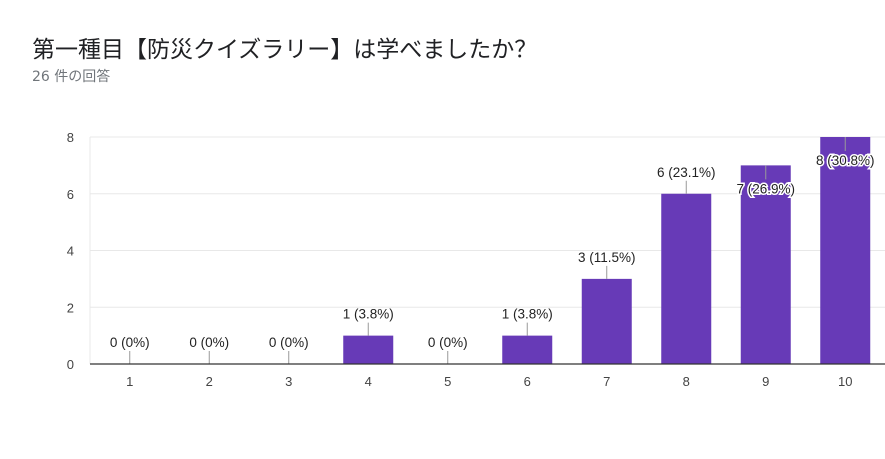  I want to click on x-tick-label: 8, so click(686, 381).